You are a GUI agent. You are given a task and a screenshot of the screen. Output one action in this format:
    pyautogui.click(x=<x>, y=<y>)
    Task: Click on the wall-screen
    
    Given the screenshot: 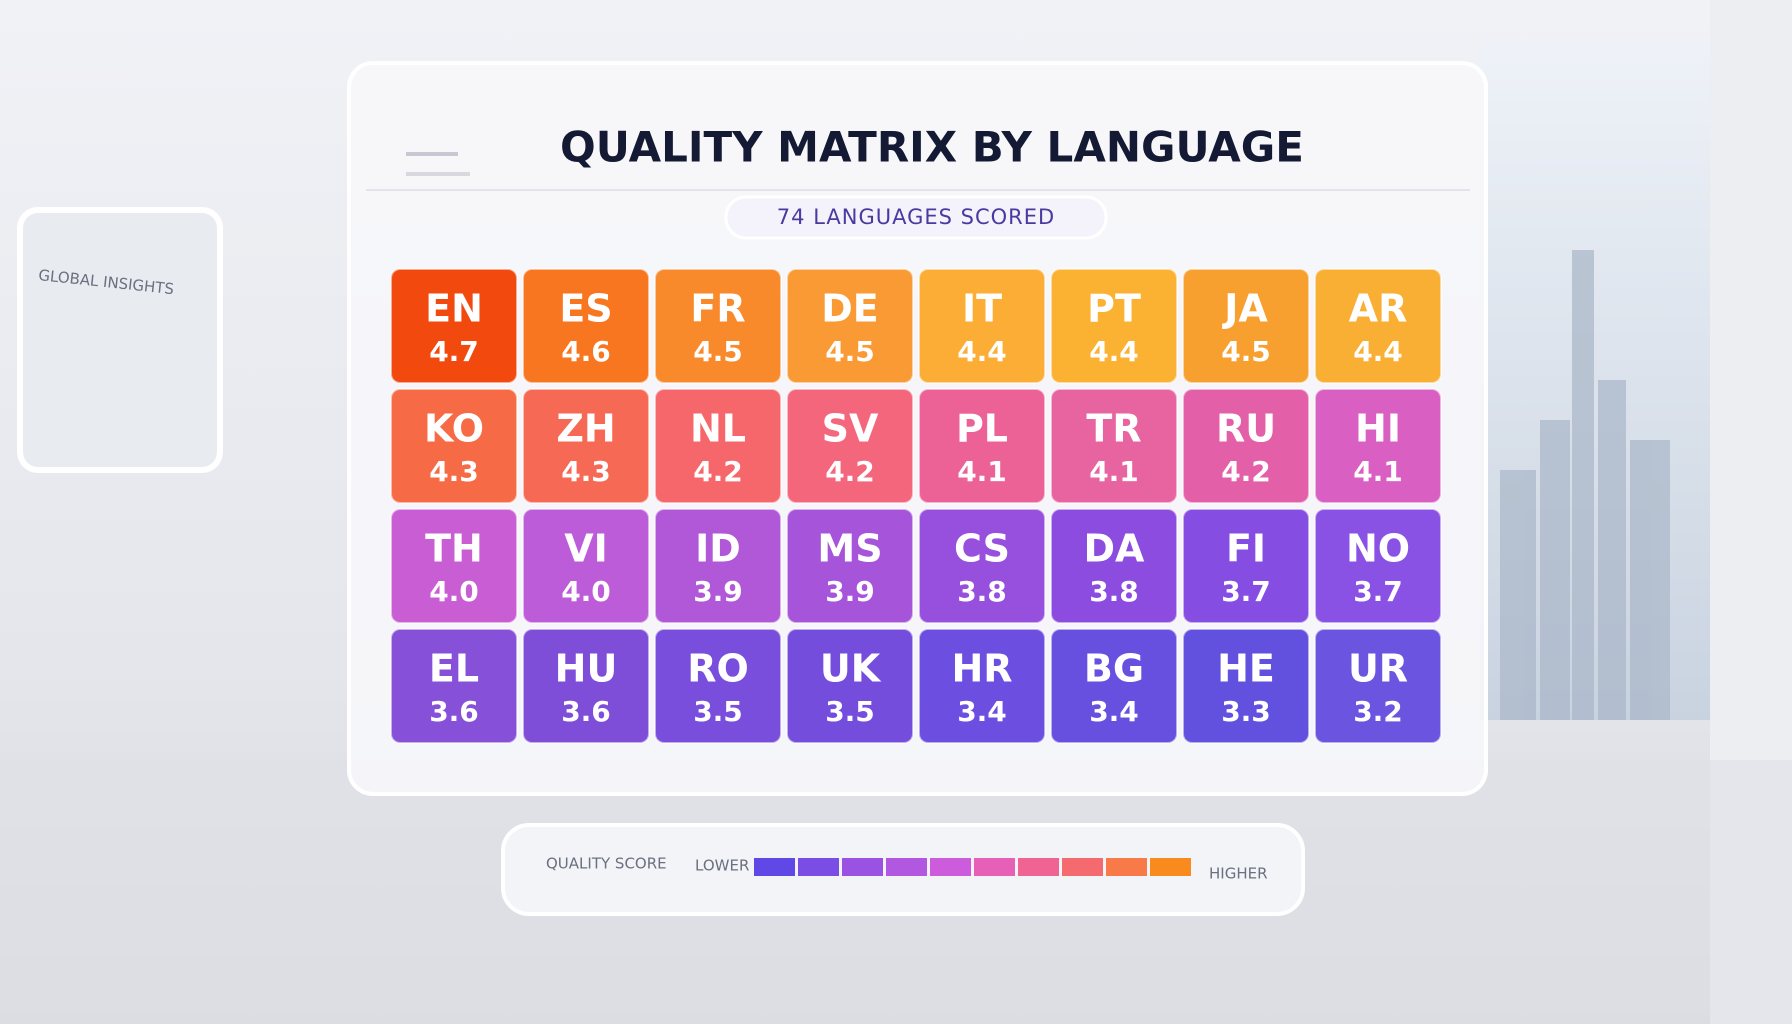 What is the action you would take?
    pyautogui.click(x=120, y=340)
    